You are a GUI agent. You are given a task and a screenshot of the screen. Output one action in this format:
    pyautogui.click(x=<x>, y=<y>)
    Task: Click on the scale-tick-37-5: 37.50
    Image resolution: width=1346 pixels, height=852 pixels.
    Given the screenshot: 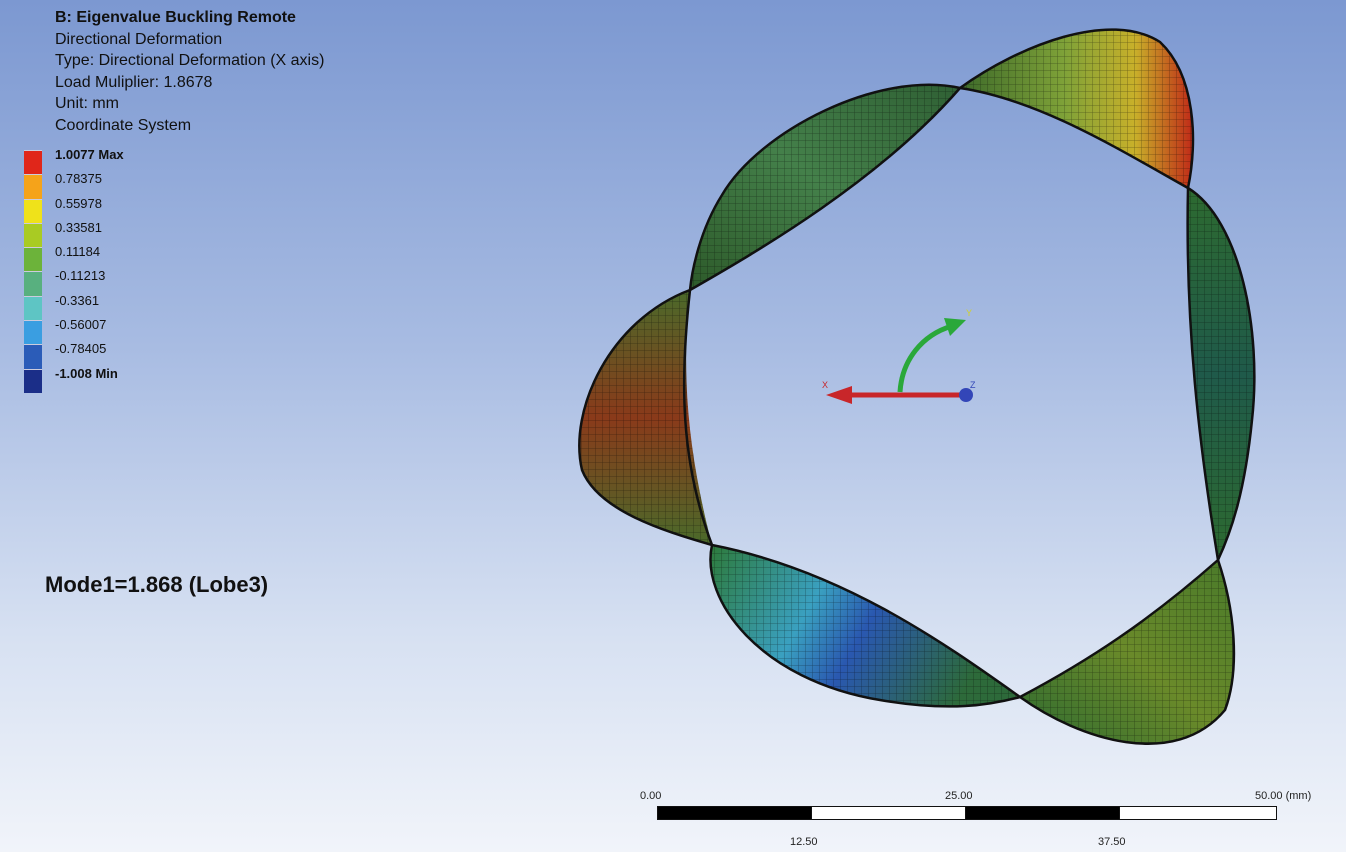 What is the action you would take?
    pyautogui.click(x=1112, y=842)
    